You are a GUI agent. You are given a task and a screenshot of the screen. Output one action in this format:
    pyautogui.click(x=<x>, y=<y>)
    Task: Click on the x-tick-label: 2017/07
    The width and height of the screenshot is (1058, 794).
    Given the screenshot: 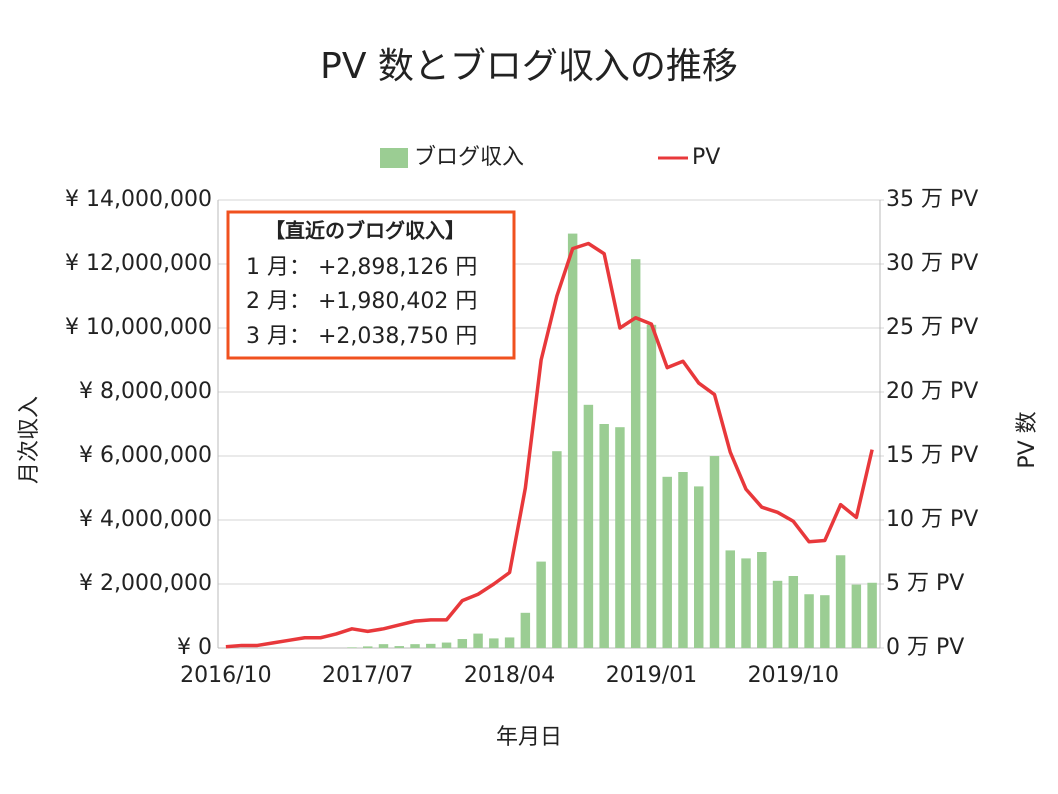 What is the action you would take?
    pyautogui.click(x=367, y=675)
    